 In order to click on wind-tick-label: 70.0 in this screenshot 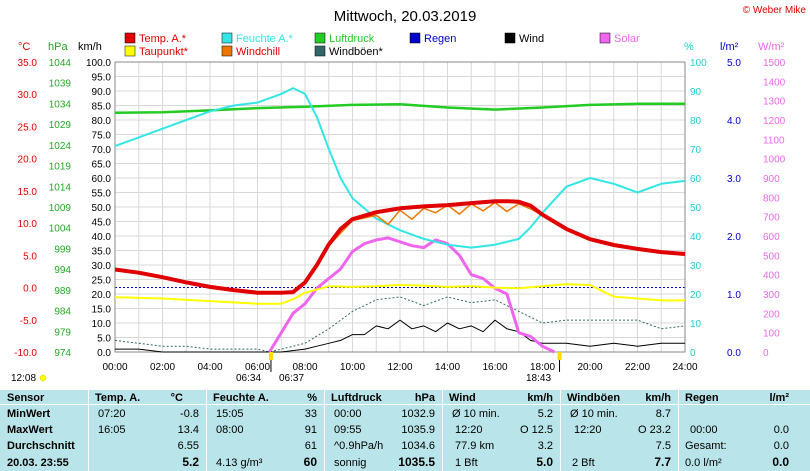, I will do `click(102, 150)`.